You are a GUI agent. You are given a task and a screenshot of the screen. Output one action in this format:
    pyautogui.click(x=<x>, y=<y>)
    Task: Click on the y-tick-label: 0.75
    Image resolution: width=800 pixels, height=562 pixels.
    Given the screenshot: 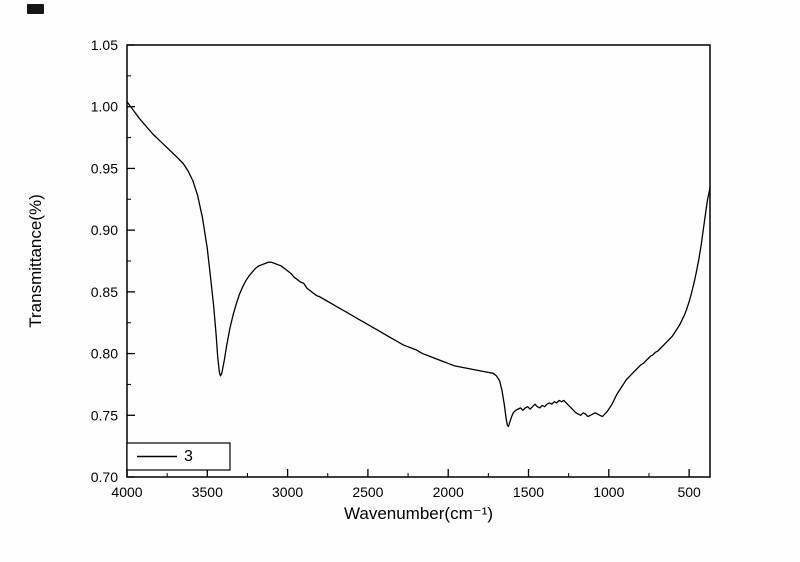 What is the action you would take?
    pyautogui.click(x=104, y=415)
    